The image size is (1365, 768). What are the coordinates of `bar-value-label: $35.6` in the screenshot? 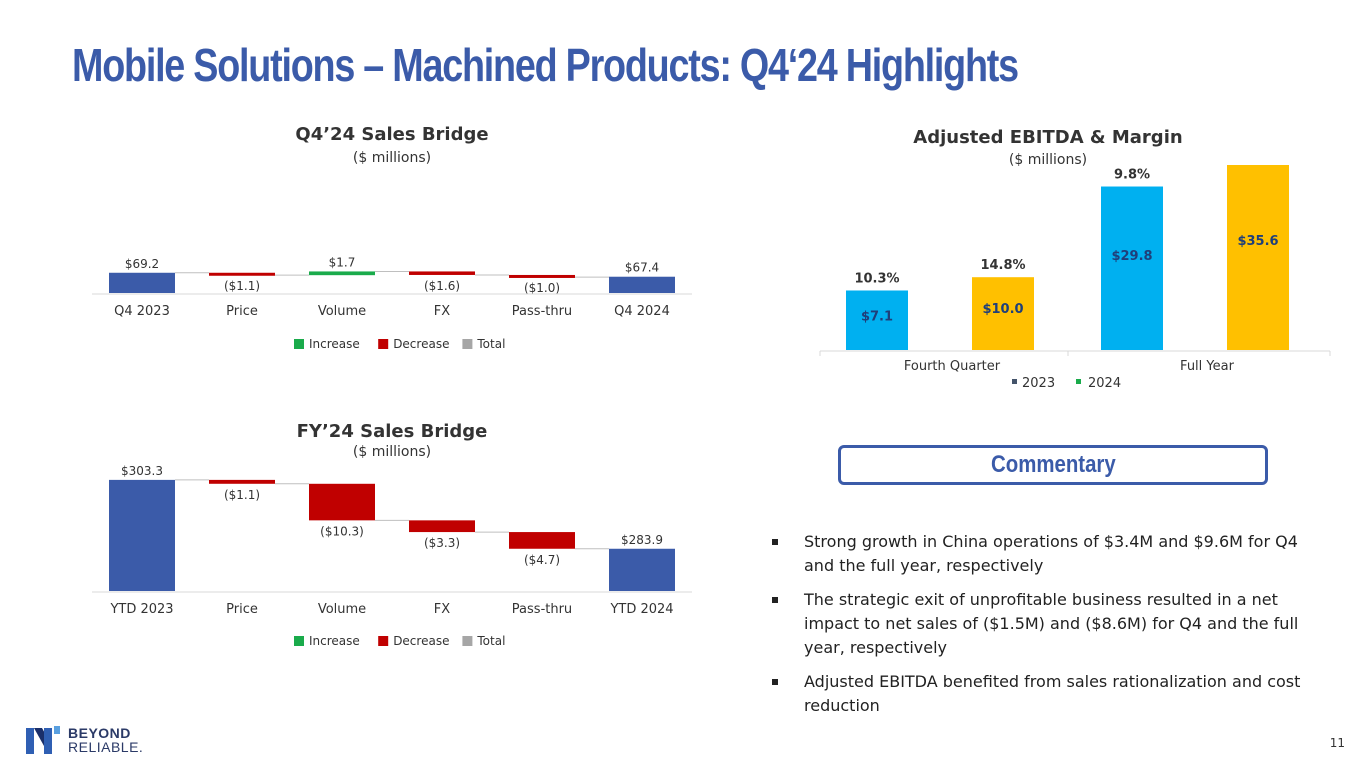 It's located at (1257, 241).